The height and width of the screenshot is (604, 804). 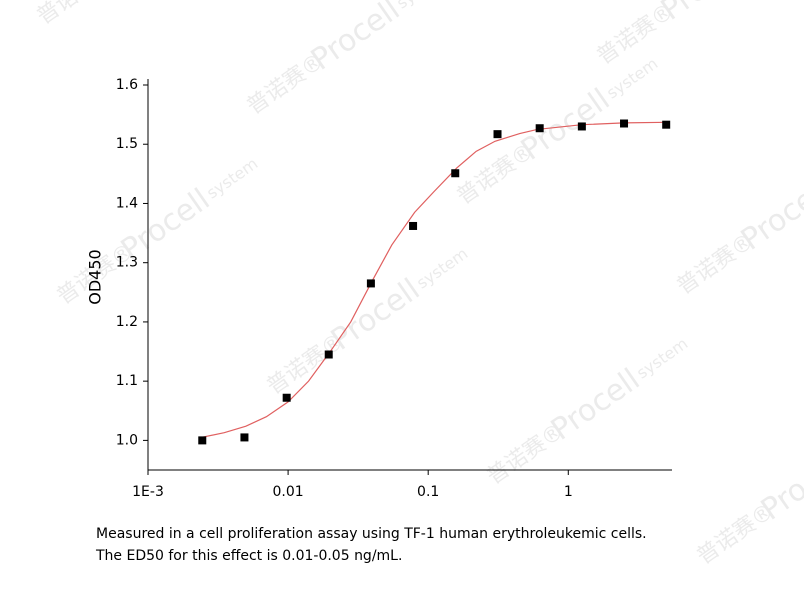 What do you see at coordinates (127, 85) in the screenshot?
I see `y-tick-label: 1.6` at bounding box center [127, 85].